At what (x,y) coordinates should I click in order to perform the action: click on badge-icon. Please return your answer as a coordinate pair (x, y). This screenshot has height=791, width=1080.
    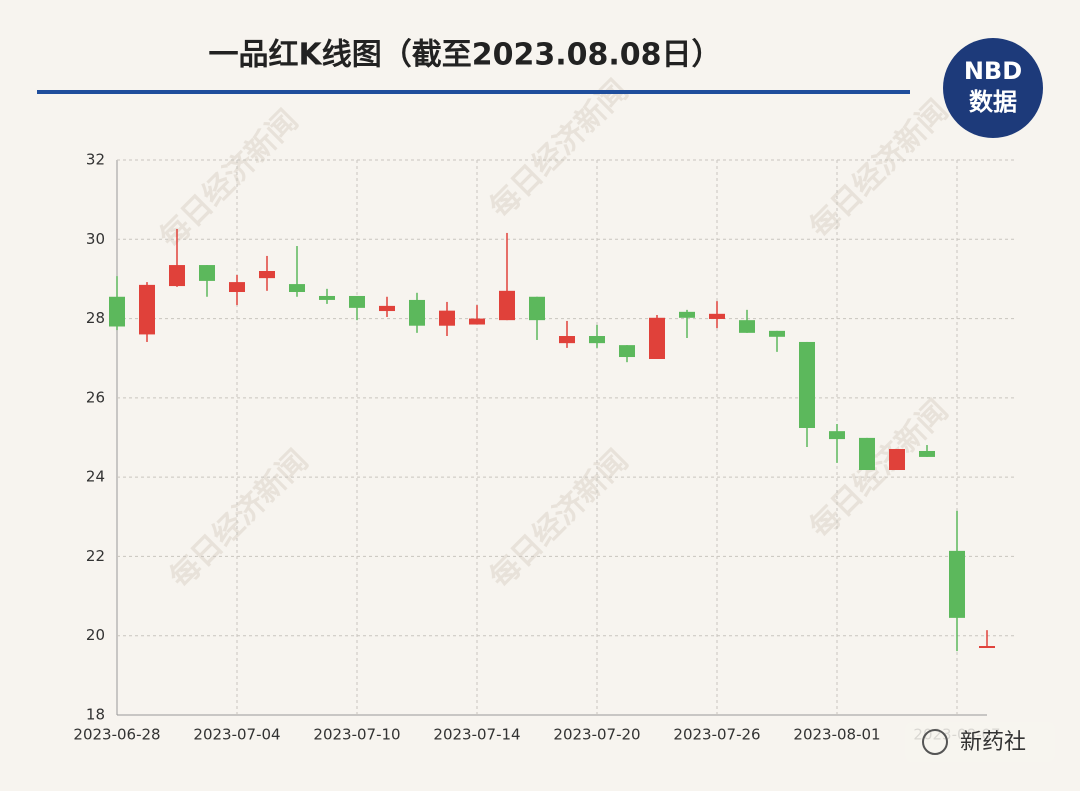
    Looking at the image, I should click on (935, 742).